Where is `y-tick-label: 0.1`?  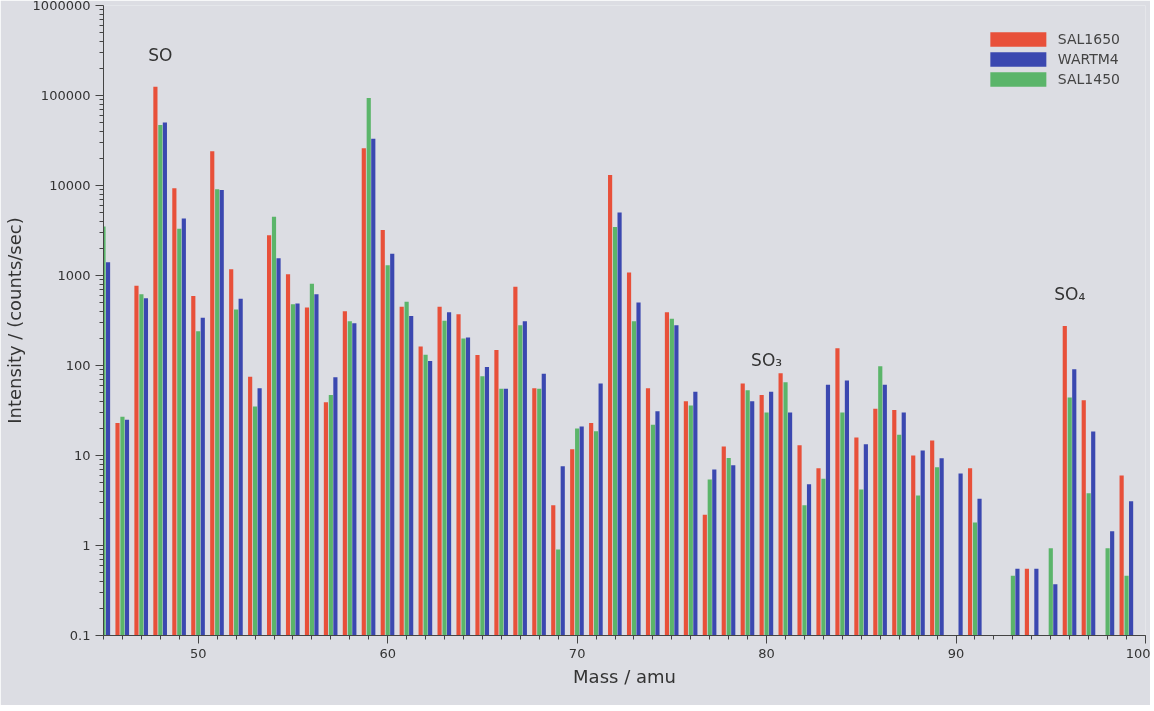 y-tick-label: 0.1 is located at coordinates (80, 635).